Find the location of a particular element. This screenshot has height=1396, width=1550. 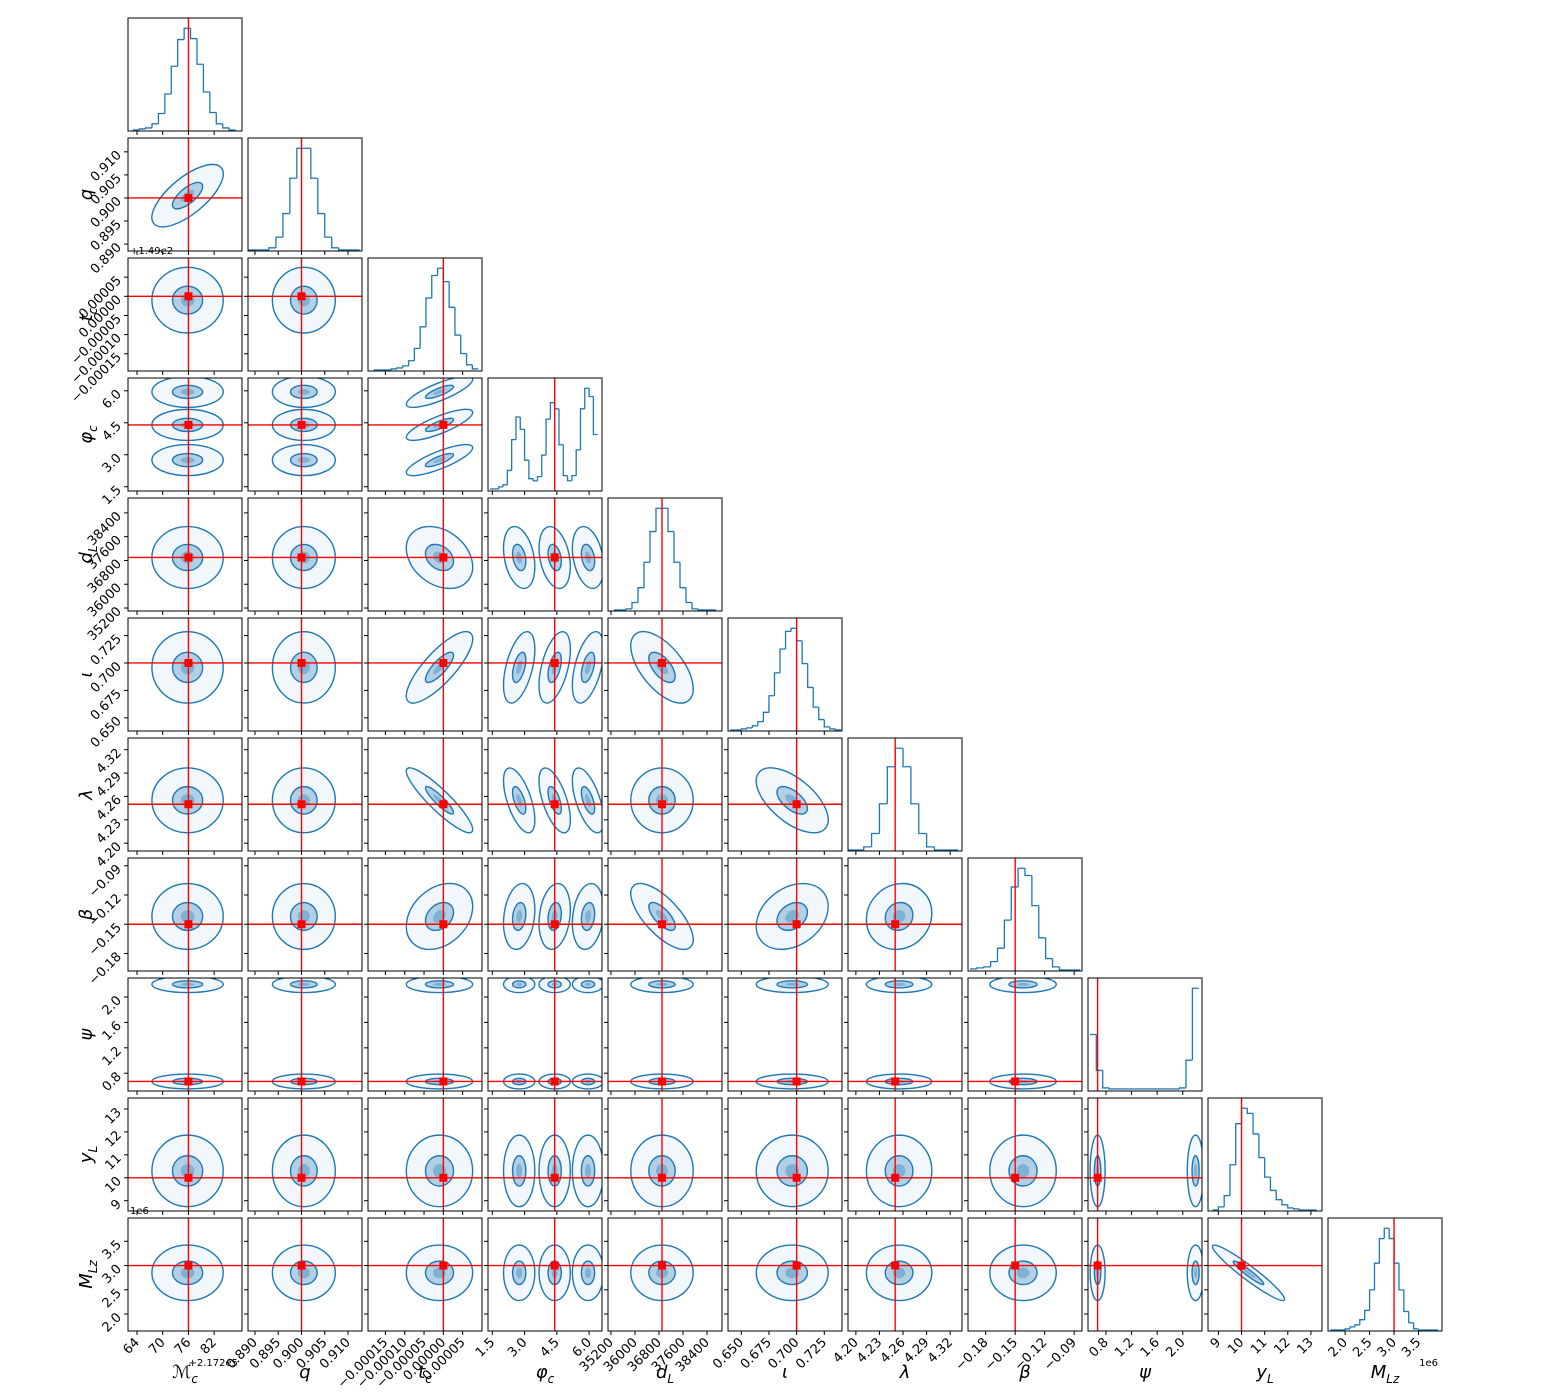

y-tick-label: 0.8 is located at coordinates (112, 1081).